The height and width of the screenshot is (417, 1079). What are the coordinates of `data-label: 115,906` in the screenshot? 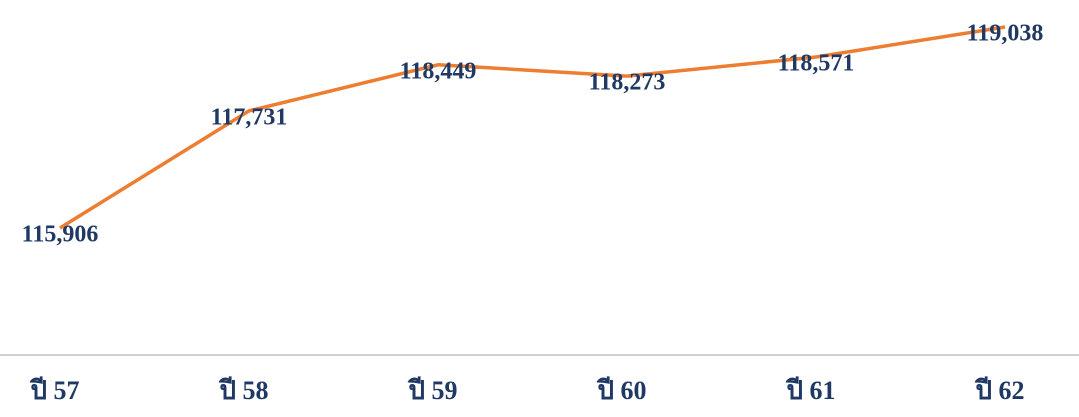 It's located at (60, 235).